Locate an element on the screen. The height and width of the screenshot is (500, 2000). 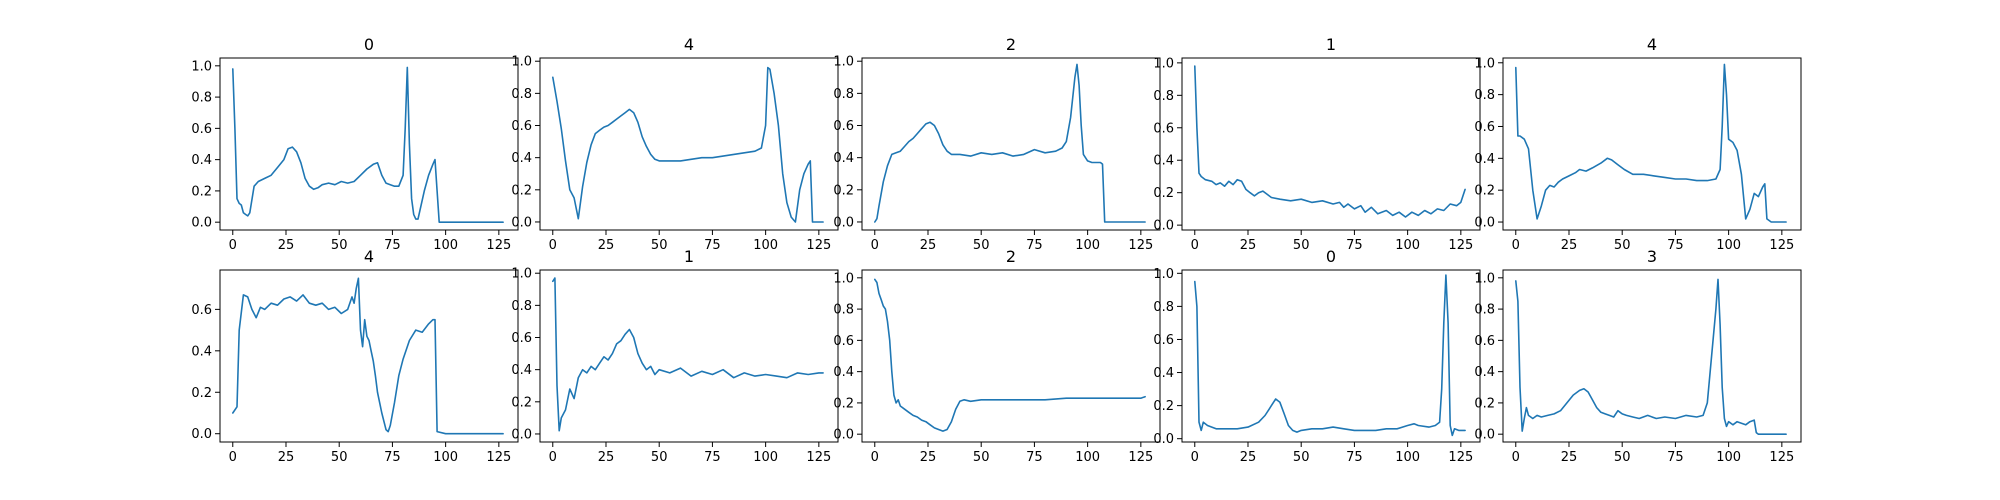
chart-panel-2: 4 0 25 50 75 100 125 0.0 0.2 0.4 0.6 0.8 1.0 is located at coordinates (675, 144).